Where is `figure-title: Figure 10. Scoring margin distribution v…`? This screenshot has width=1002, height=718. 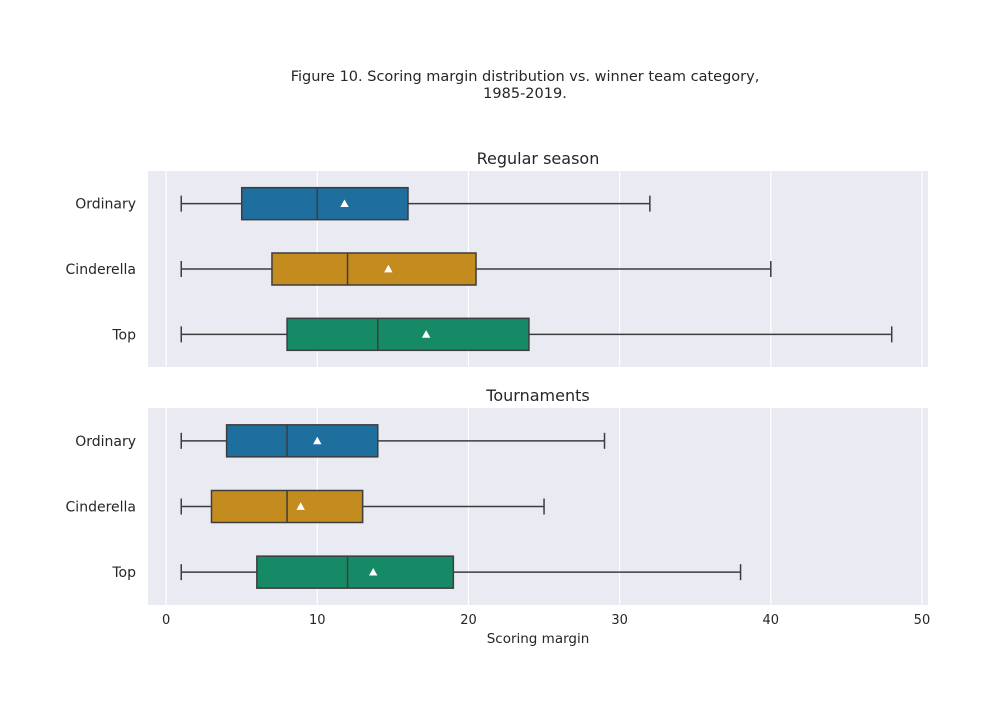 figure-title: Figure 10. Scoring margin distribution v… is located at coordinates (525, 85).